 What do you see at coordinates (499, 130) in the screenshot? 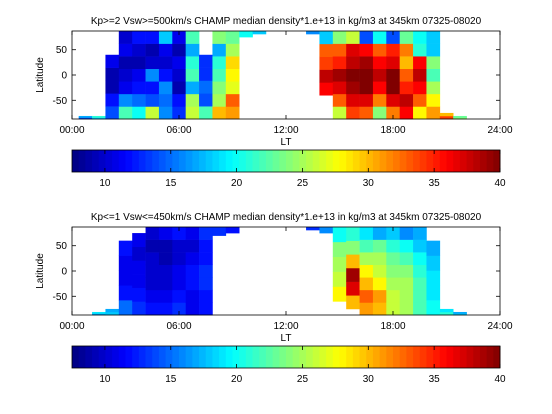
I see `x-tick-label: 24:00` at bounding box center [499, 130].